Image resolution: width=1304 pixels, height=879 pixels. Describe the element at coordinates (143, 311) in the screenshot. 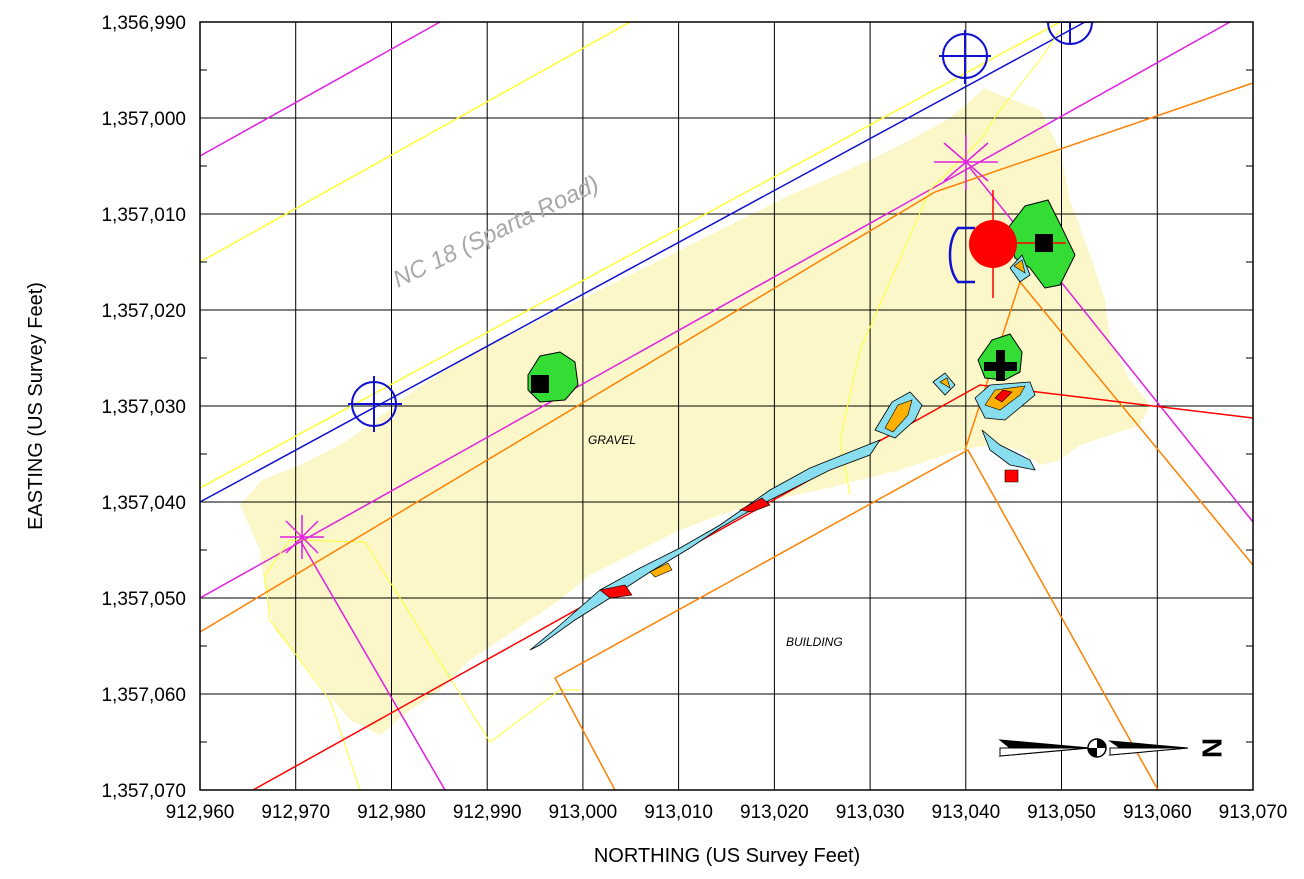

I see `y-tick-label: 1,357,020` at that location.